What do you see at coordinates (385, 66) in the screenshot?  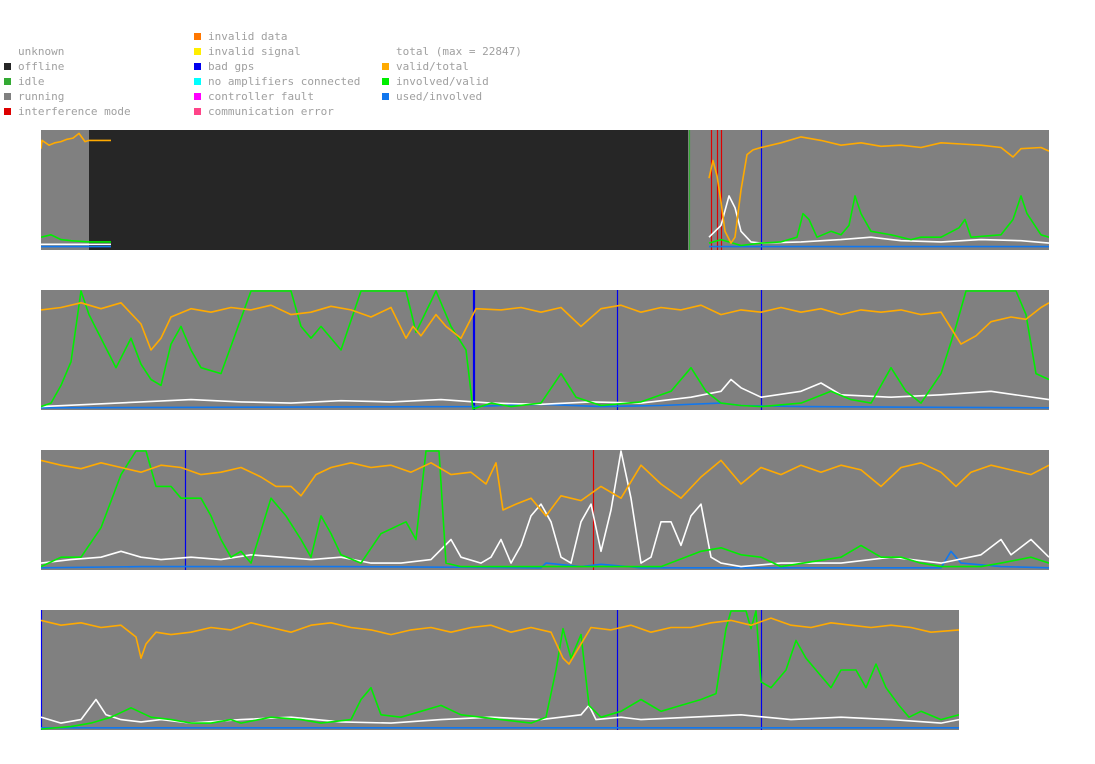 I see `valid-total-swatch` at bounding box center [385, 66].